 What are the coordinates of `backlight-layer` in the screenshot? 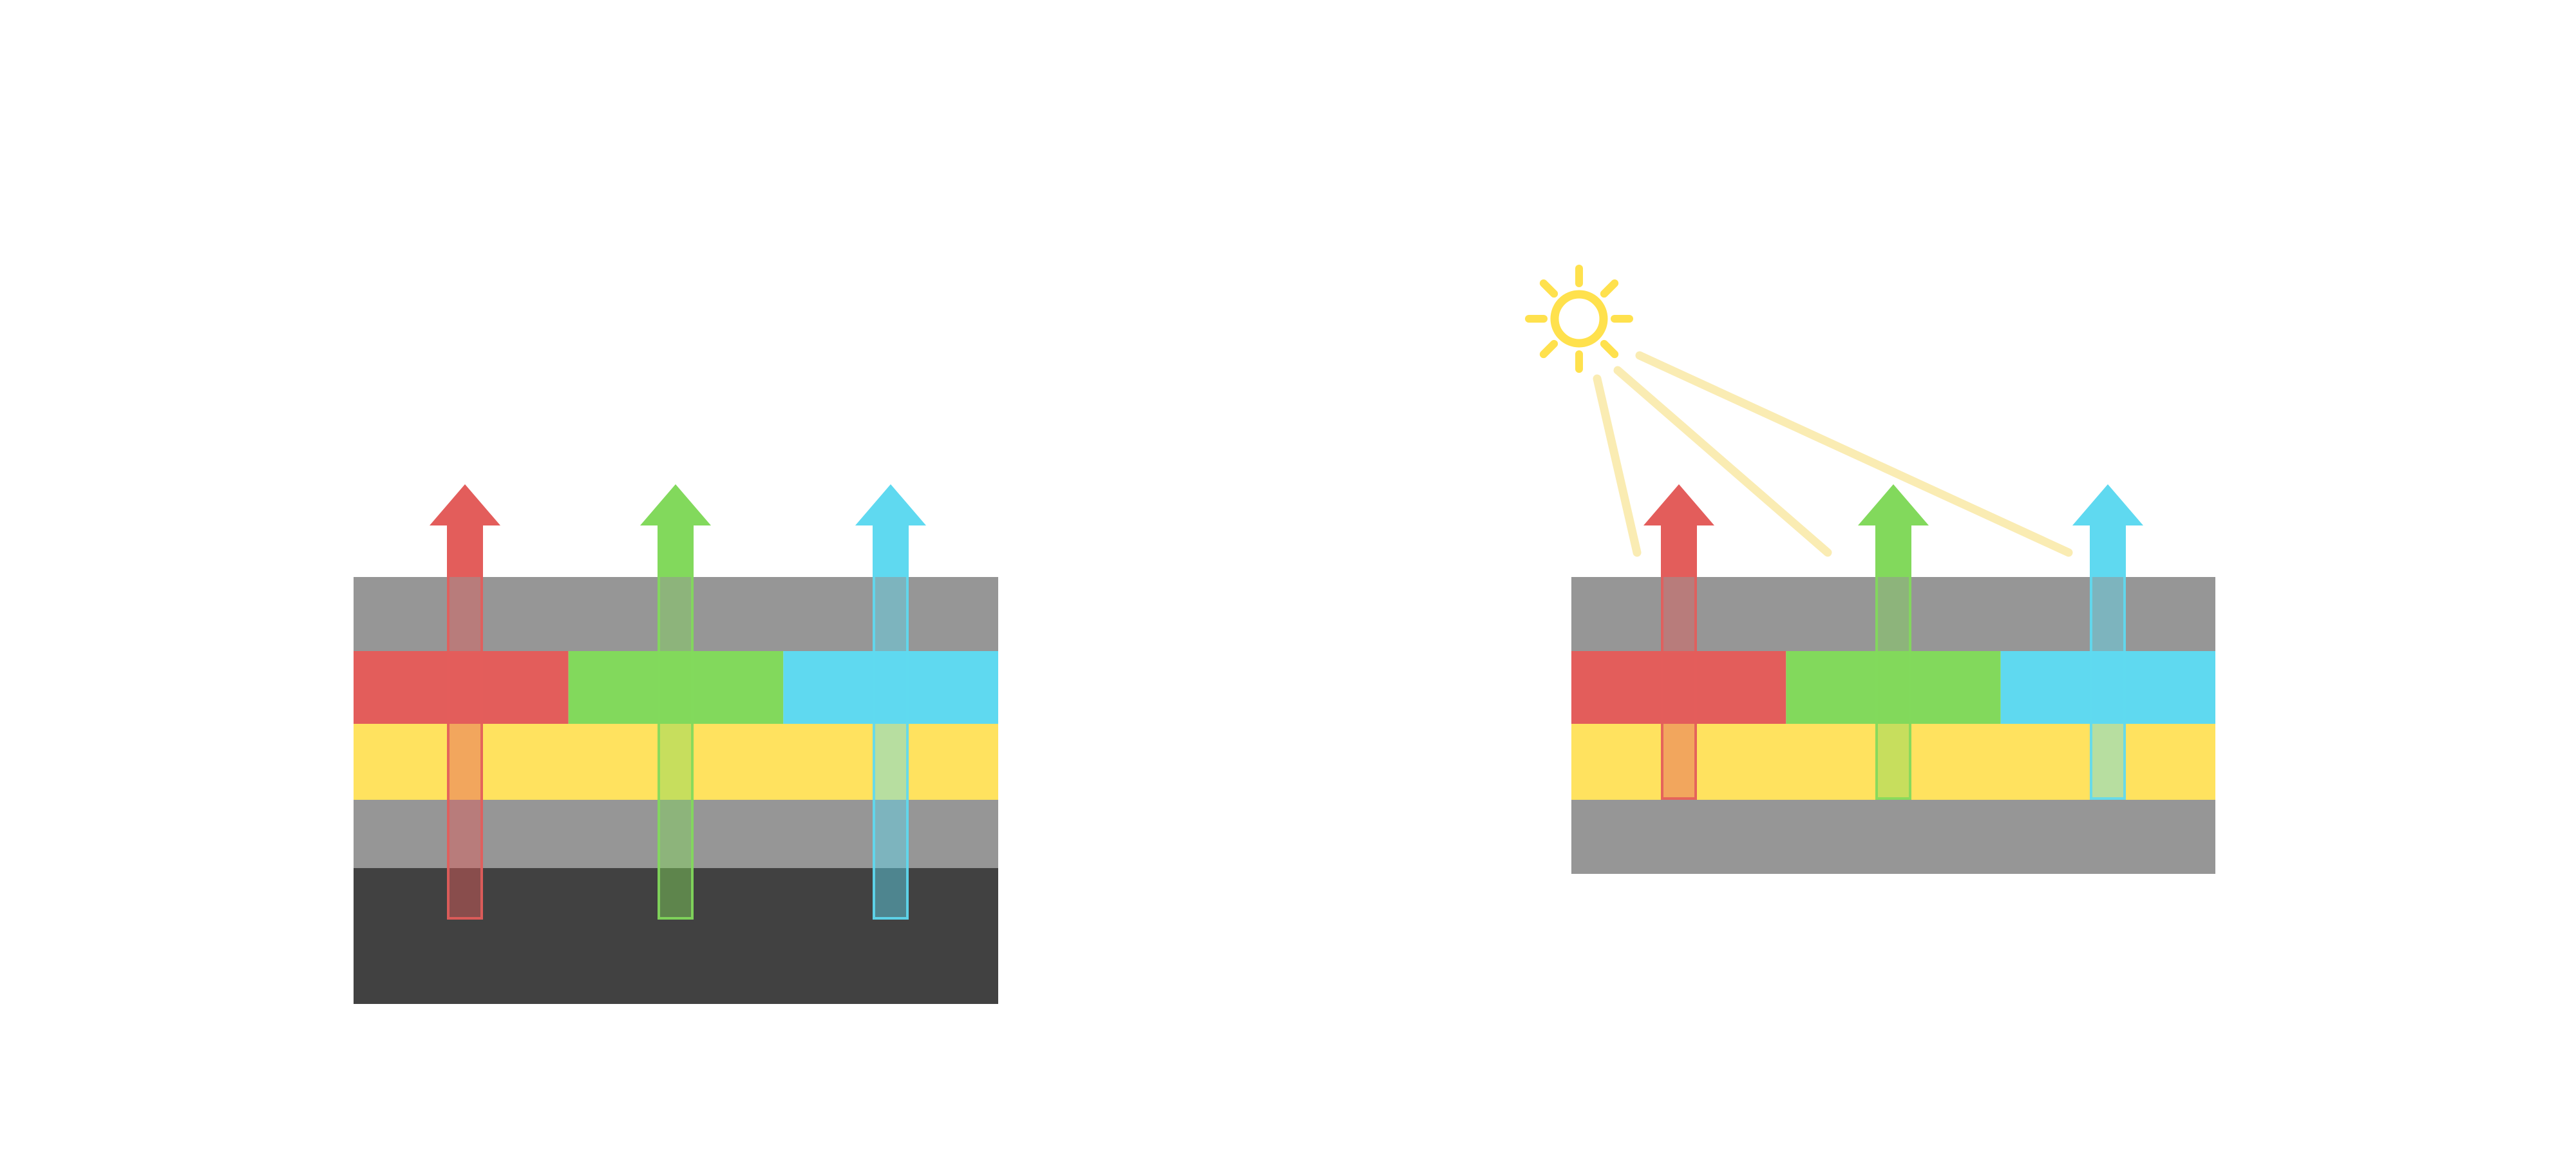 It's located at (676, 936).